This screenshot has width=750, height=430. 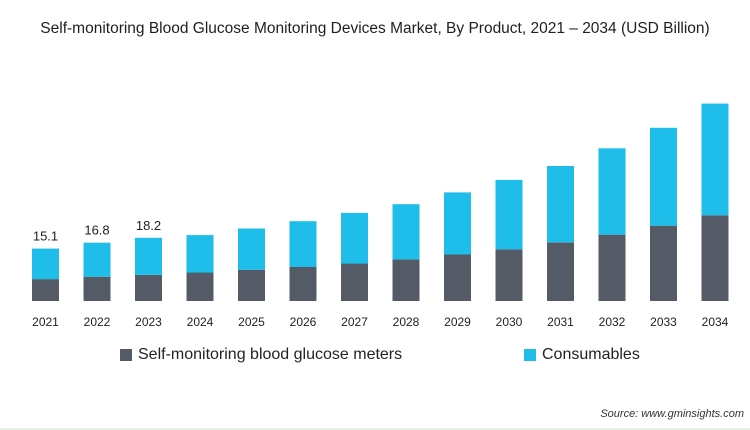 What do you see at coordinates (148, 256) in the screenshot?
I see `bar-consumables-2023` at bounding box center [148, 256].